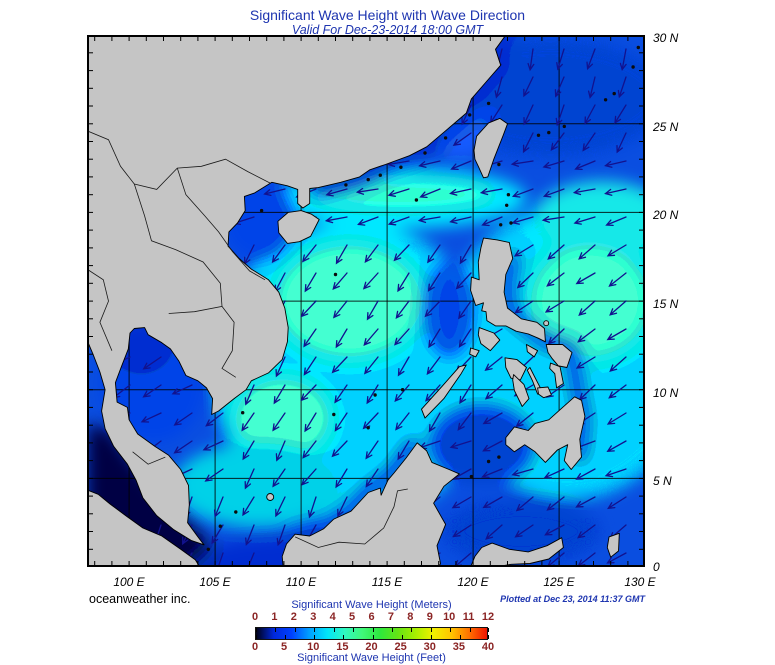 This screenshot has width=775, height=665. I want to click on feet-tick-label: 10, so click(313, 647).